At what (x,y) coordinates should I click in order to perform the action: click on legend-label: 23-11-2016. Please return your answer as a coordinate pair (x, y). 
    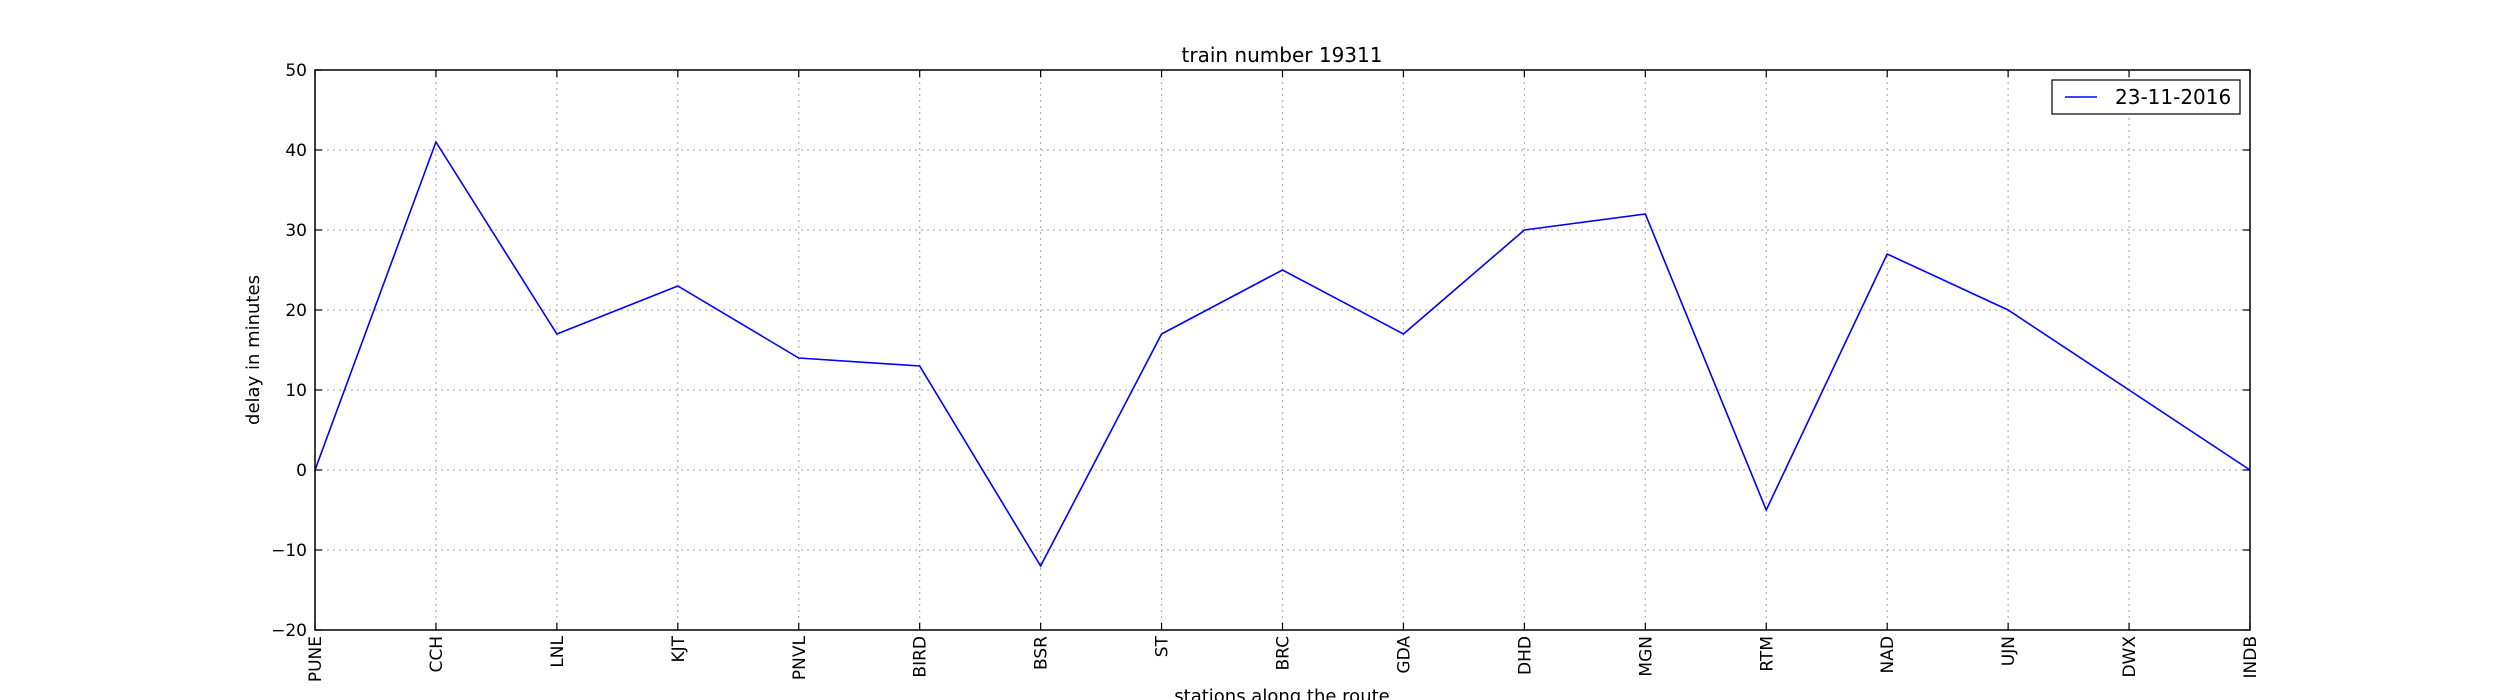
    Looking at the image, I should click on (2173, 97).